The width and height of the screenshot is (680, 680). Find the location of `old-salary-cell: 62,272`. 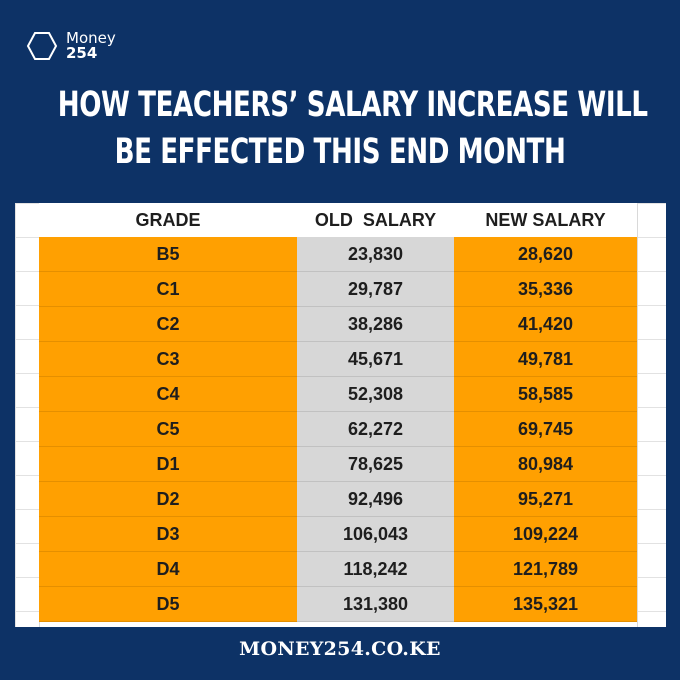

old-salary-cell: 62,272 is located at coordinates (375, 429).